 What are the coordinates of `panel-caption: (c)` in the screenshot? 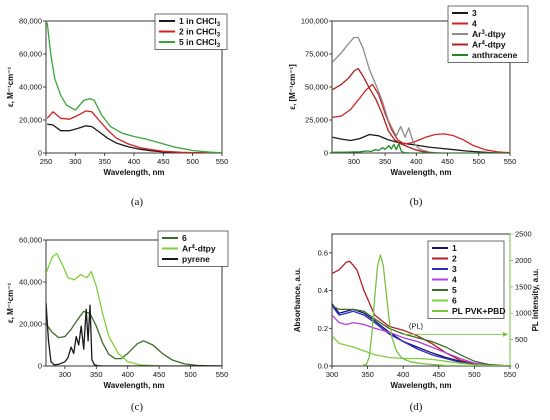 It's located at (137, 407).